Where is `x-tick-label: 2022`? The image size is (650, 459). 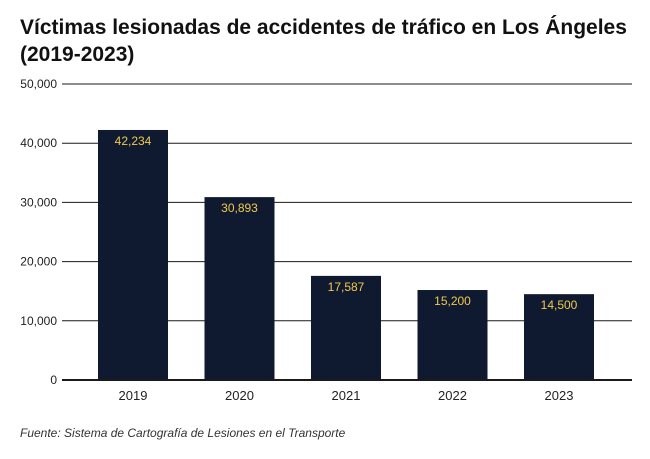 x-tick-label: 2022 is located at coordinates (452, 395).